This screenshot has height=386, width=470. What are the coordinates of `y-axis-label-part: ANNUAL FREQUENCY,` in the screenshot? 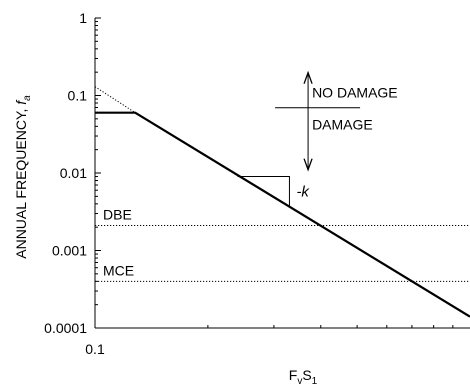 It's located at (21, 182).